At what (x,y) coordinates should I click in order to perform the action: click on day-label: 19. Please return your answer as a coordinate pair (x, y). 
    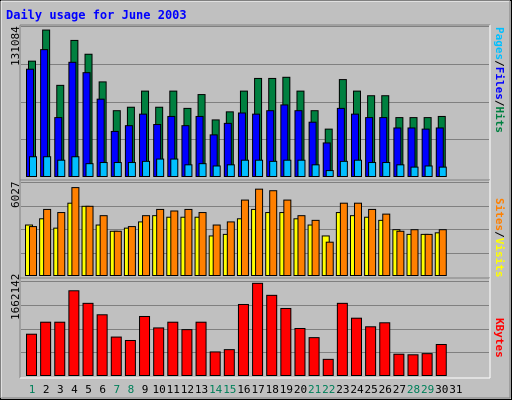
    Looking at the image, I should click on (286, 389).